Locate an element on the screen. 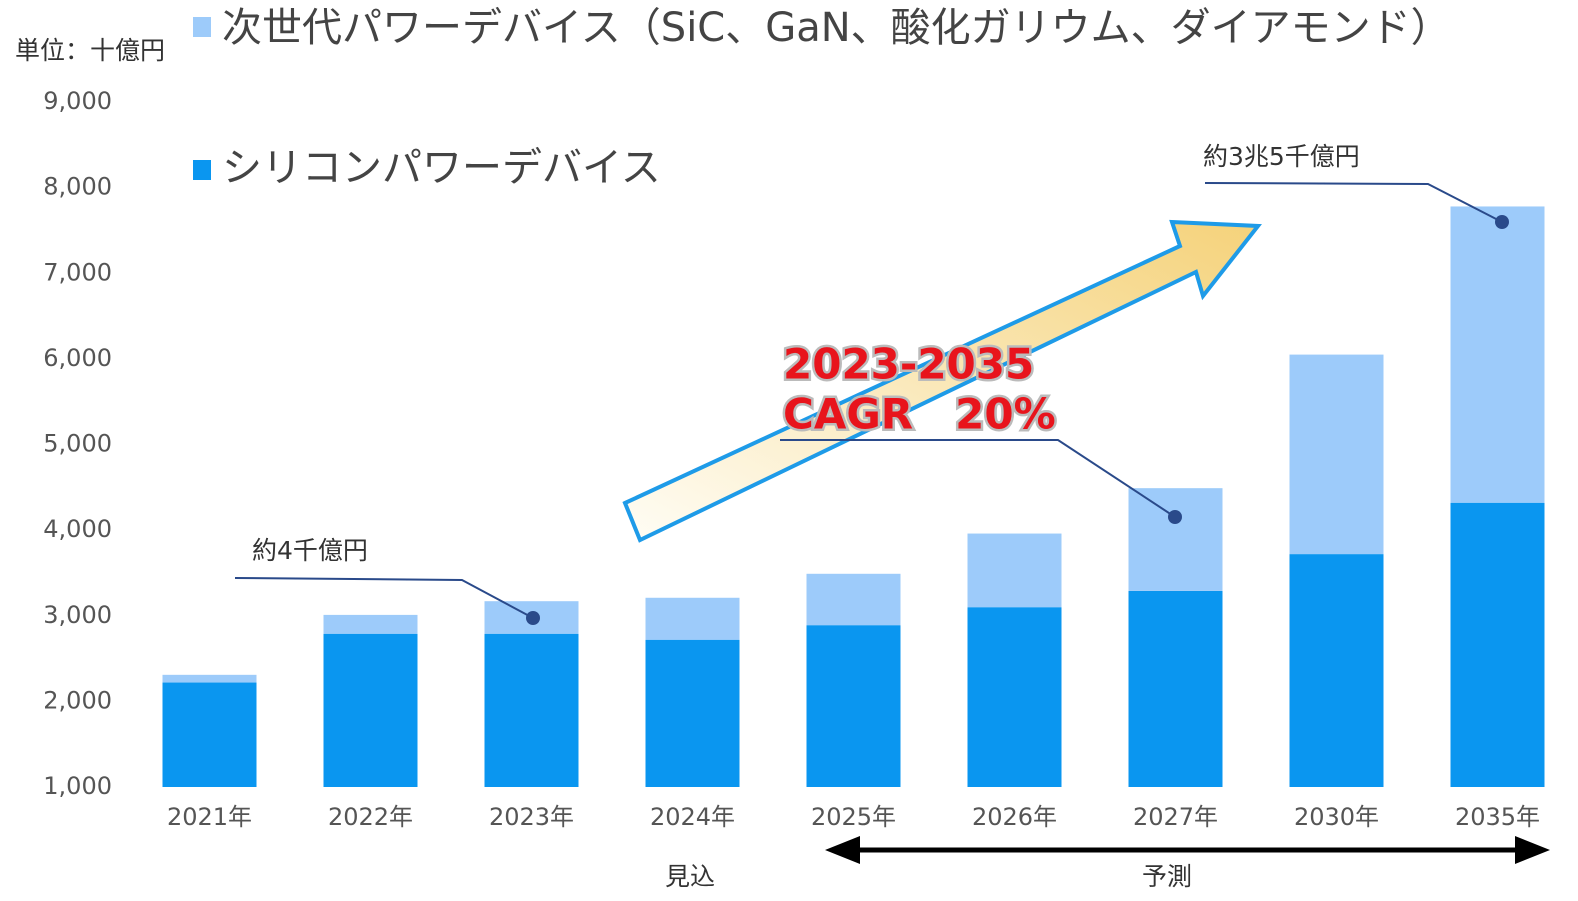 The width and height of the screenshot is (1578, 901). cagr-label: 2023-2035 is located at coordinates (908, 364).